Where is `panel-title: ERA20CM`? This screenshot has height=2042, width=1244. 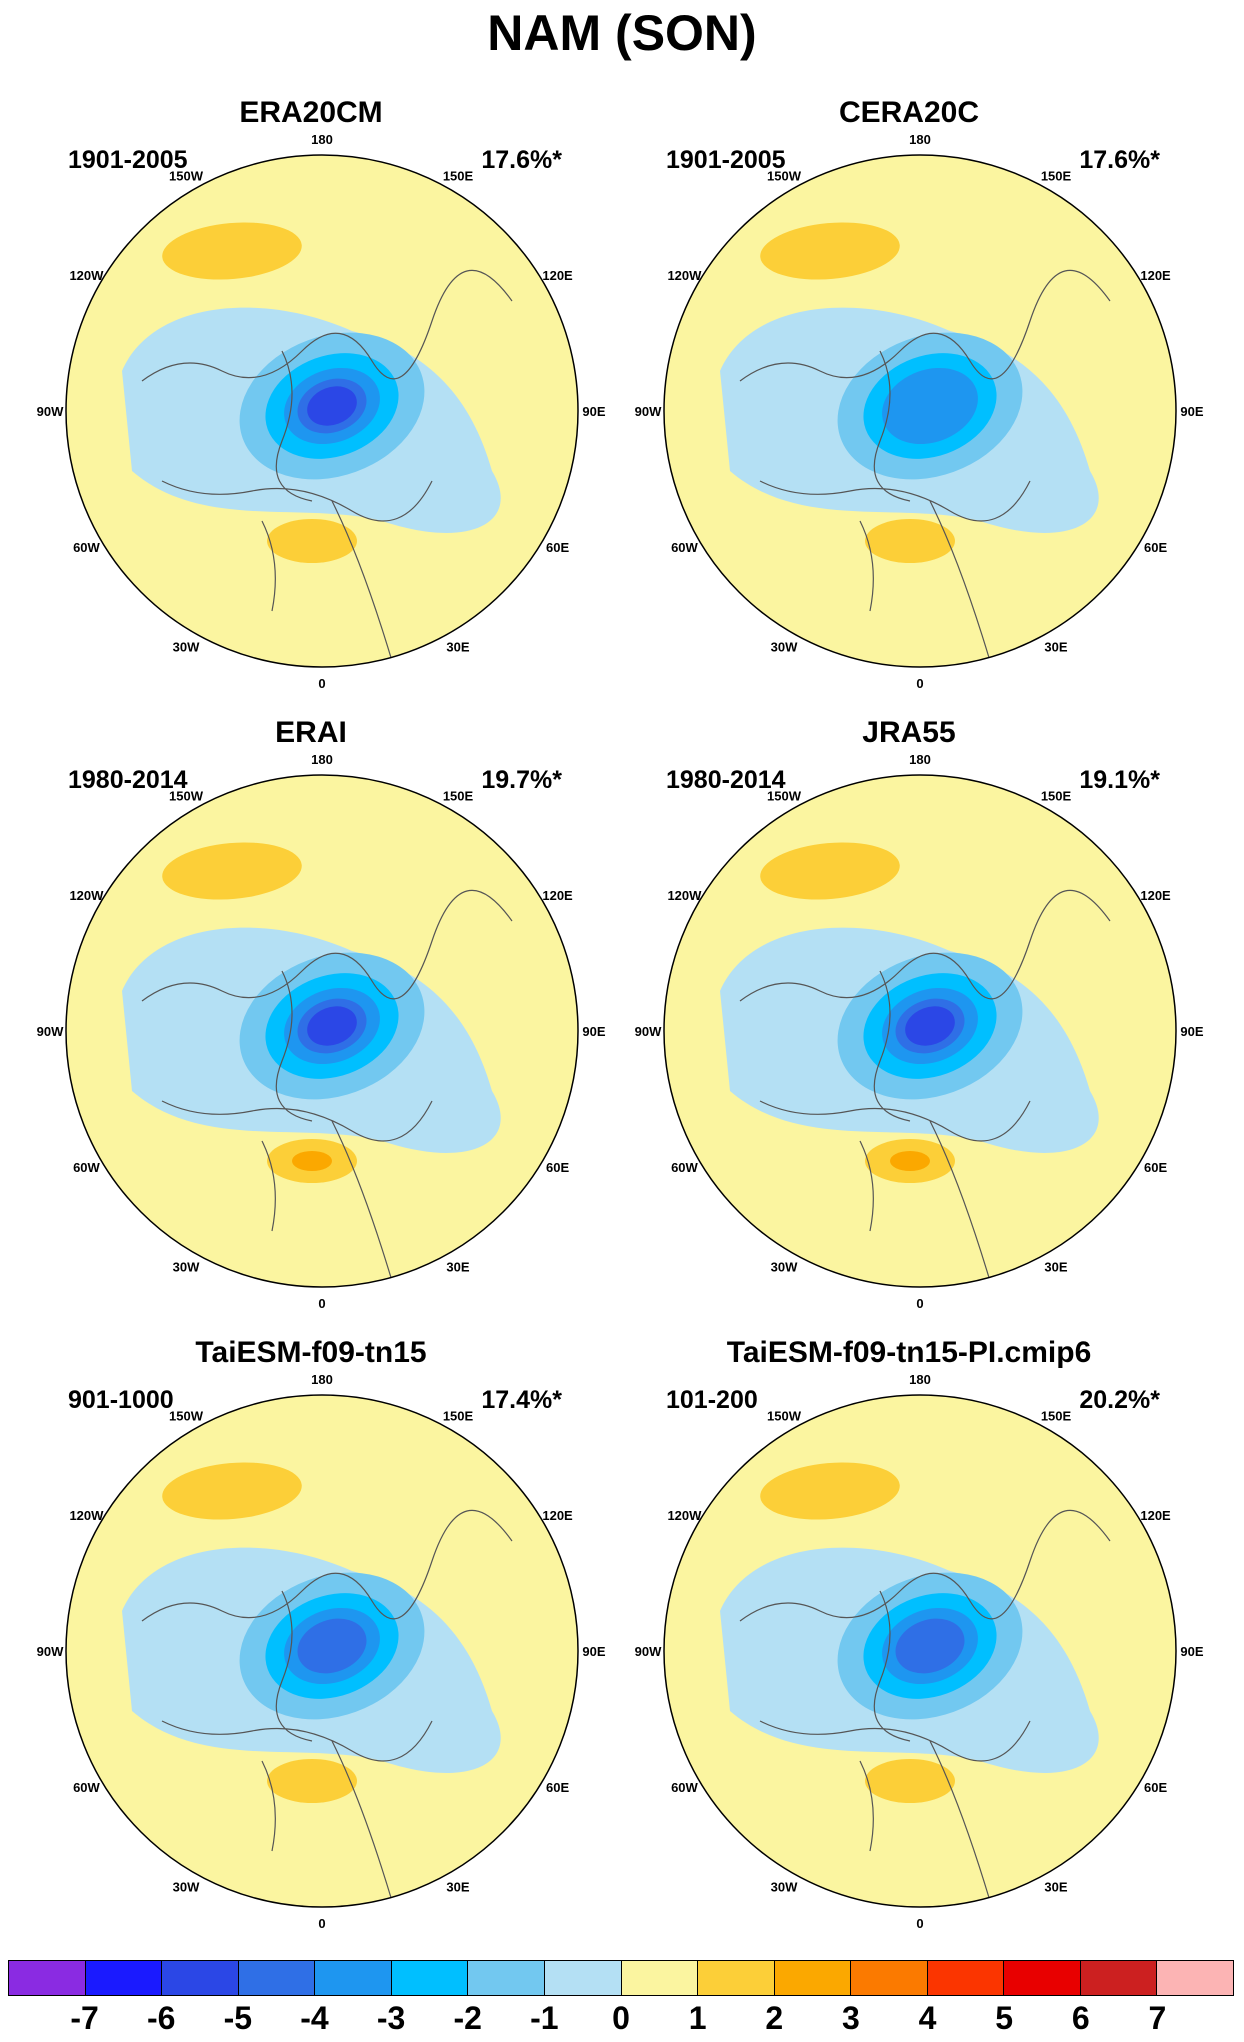 panel-title: ERA20CM is located at coordinates (311, 112).